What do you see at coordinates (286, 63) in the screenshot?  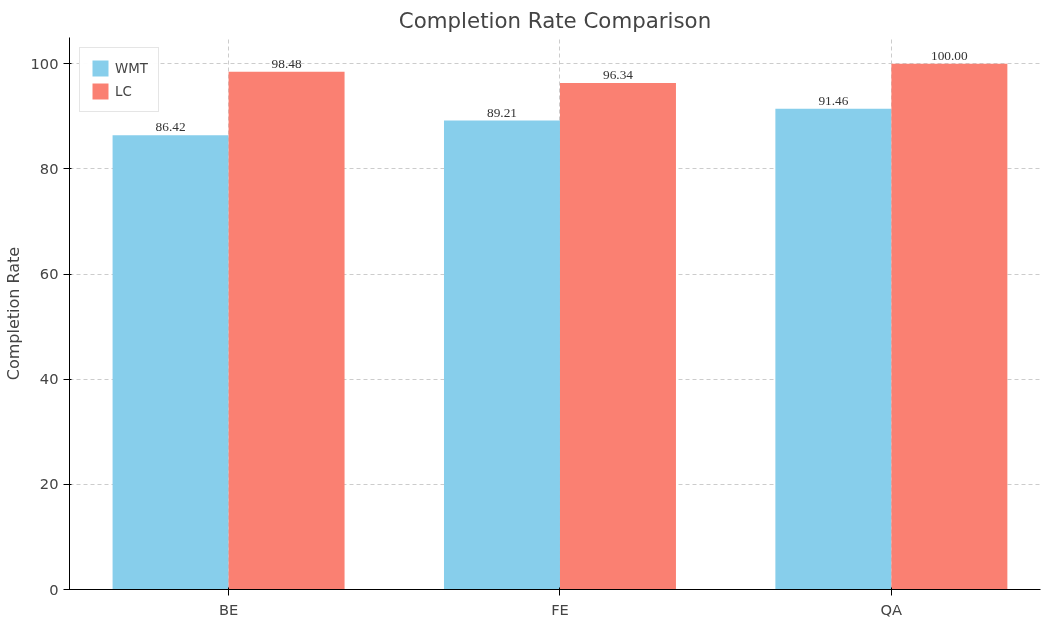 I see `data-label: 98.48` at bounding box center [286, 63].